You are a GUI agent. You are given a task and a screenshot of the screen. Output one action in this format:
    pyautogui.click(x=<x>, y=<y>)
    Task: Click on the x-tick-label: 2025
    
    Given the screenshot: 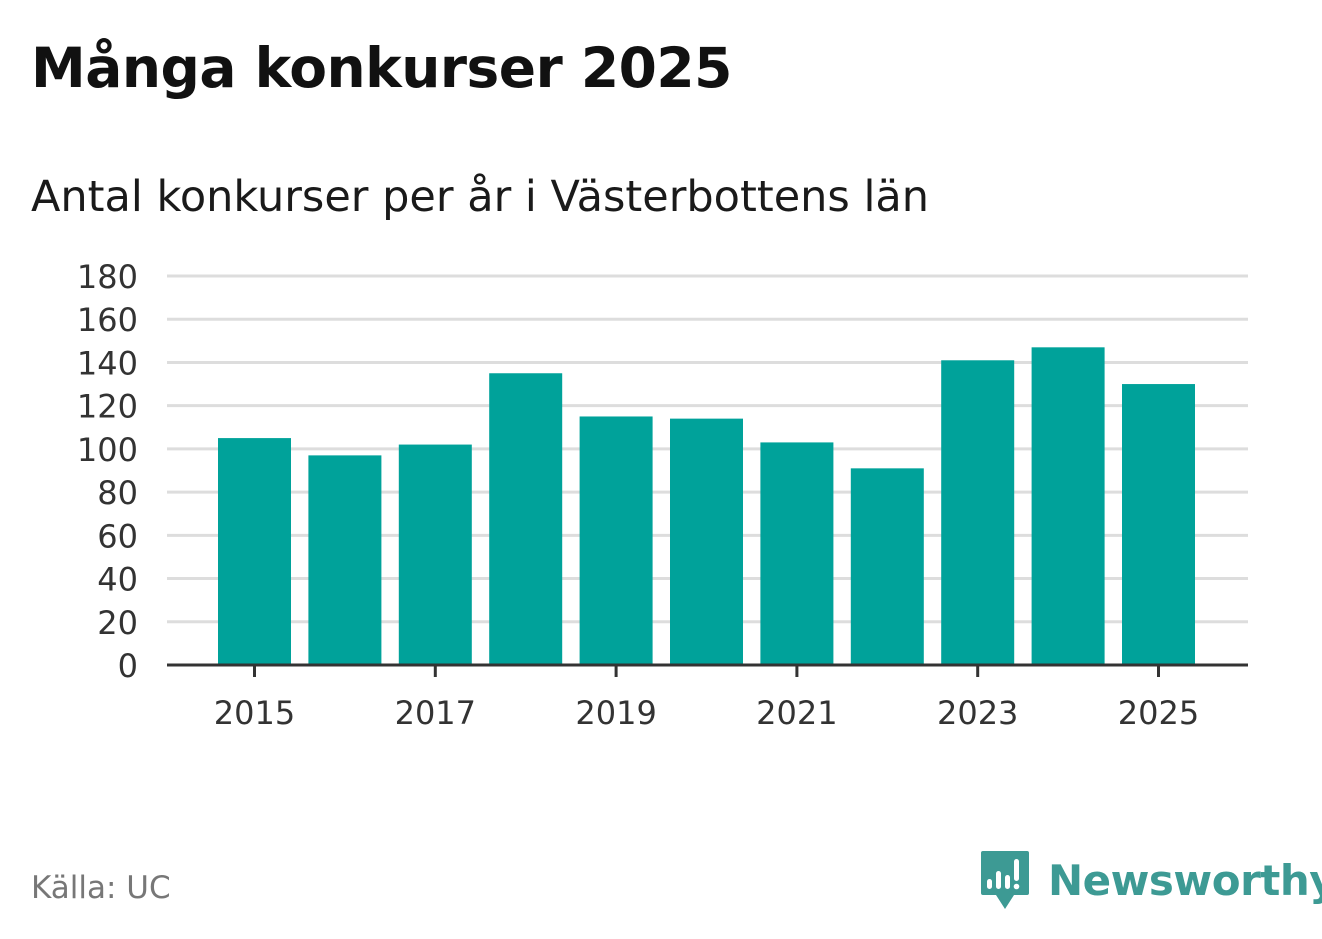 What is the action you would take?
    pyautogui.click(x=1158, y=713)
    